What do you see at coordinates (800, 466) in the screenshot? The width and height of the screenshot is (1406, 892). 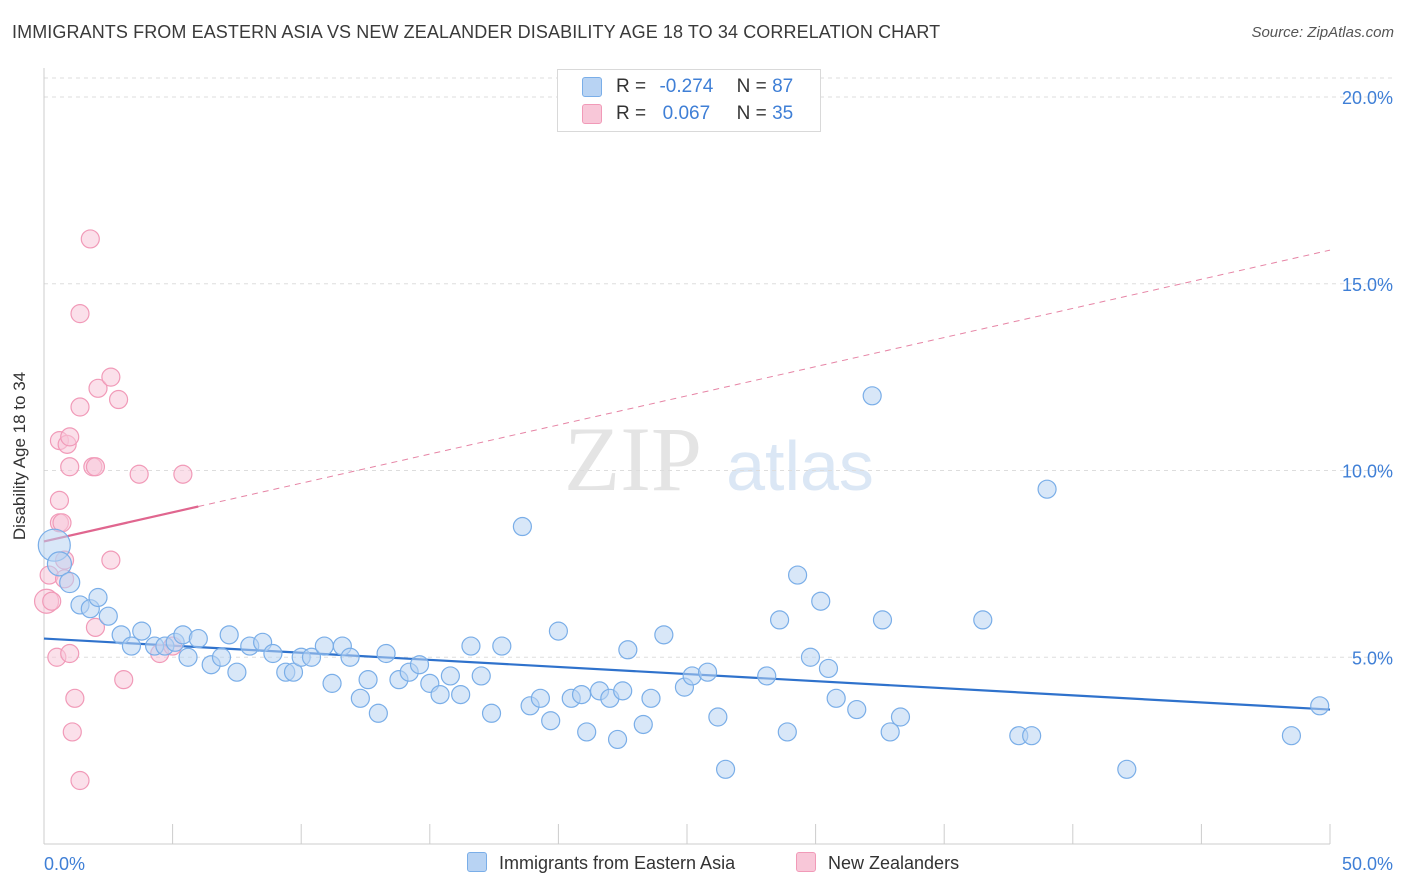 I see `watermark-atlas: atlas` at bounding box center [800, 466].